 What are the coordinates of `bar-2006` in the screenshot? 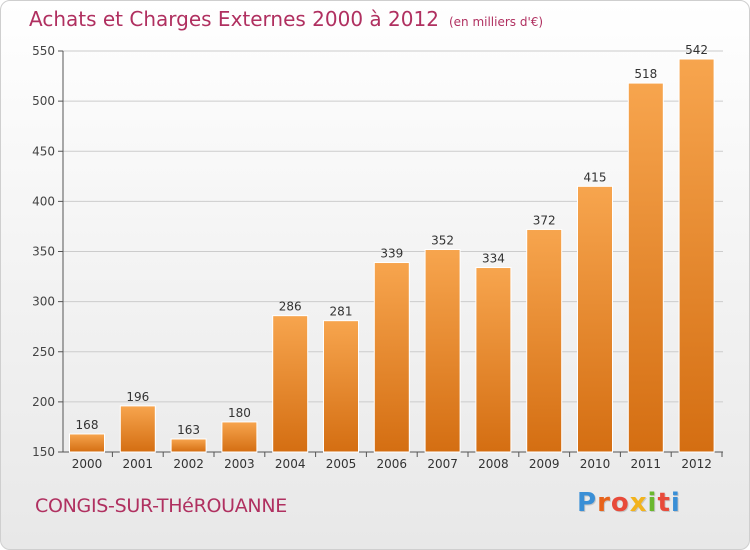 It's located at (391, 357).